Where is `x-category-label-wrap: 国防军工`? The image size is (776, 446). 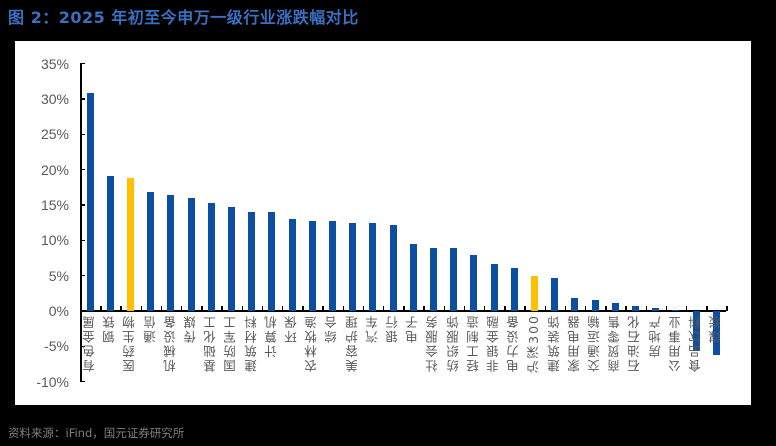 x-category-label-wrap: 国防军工 is located at coordinates (231, 343).